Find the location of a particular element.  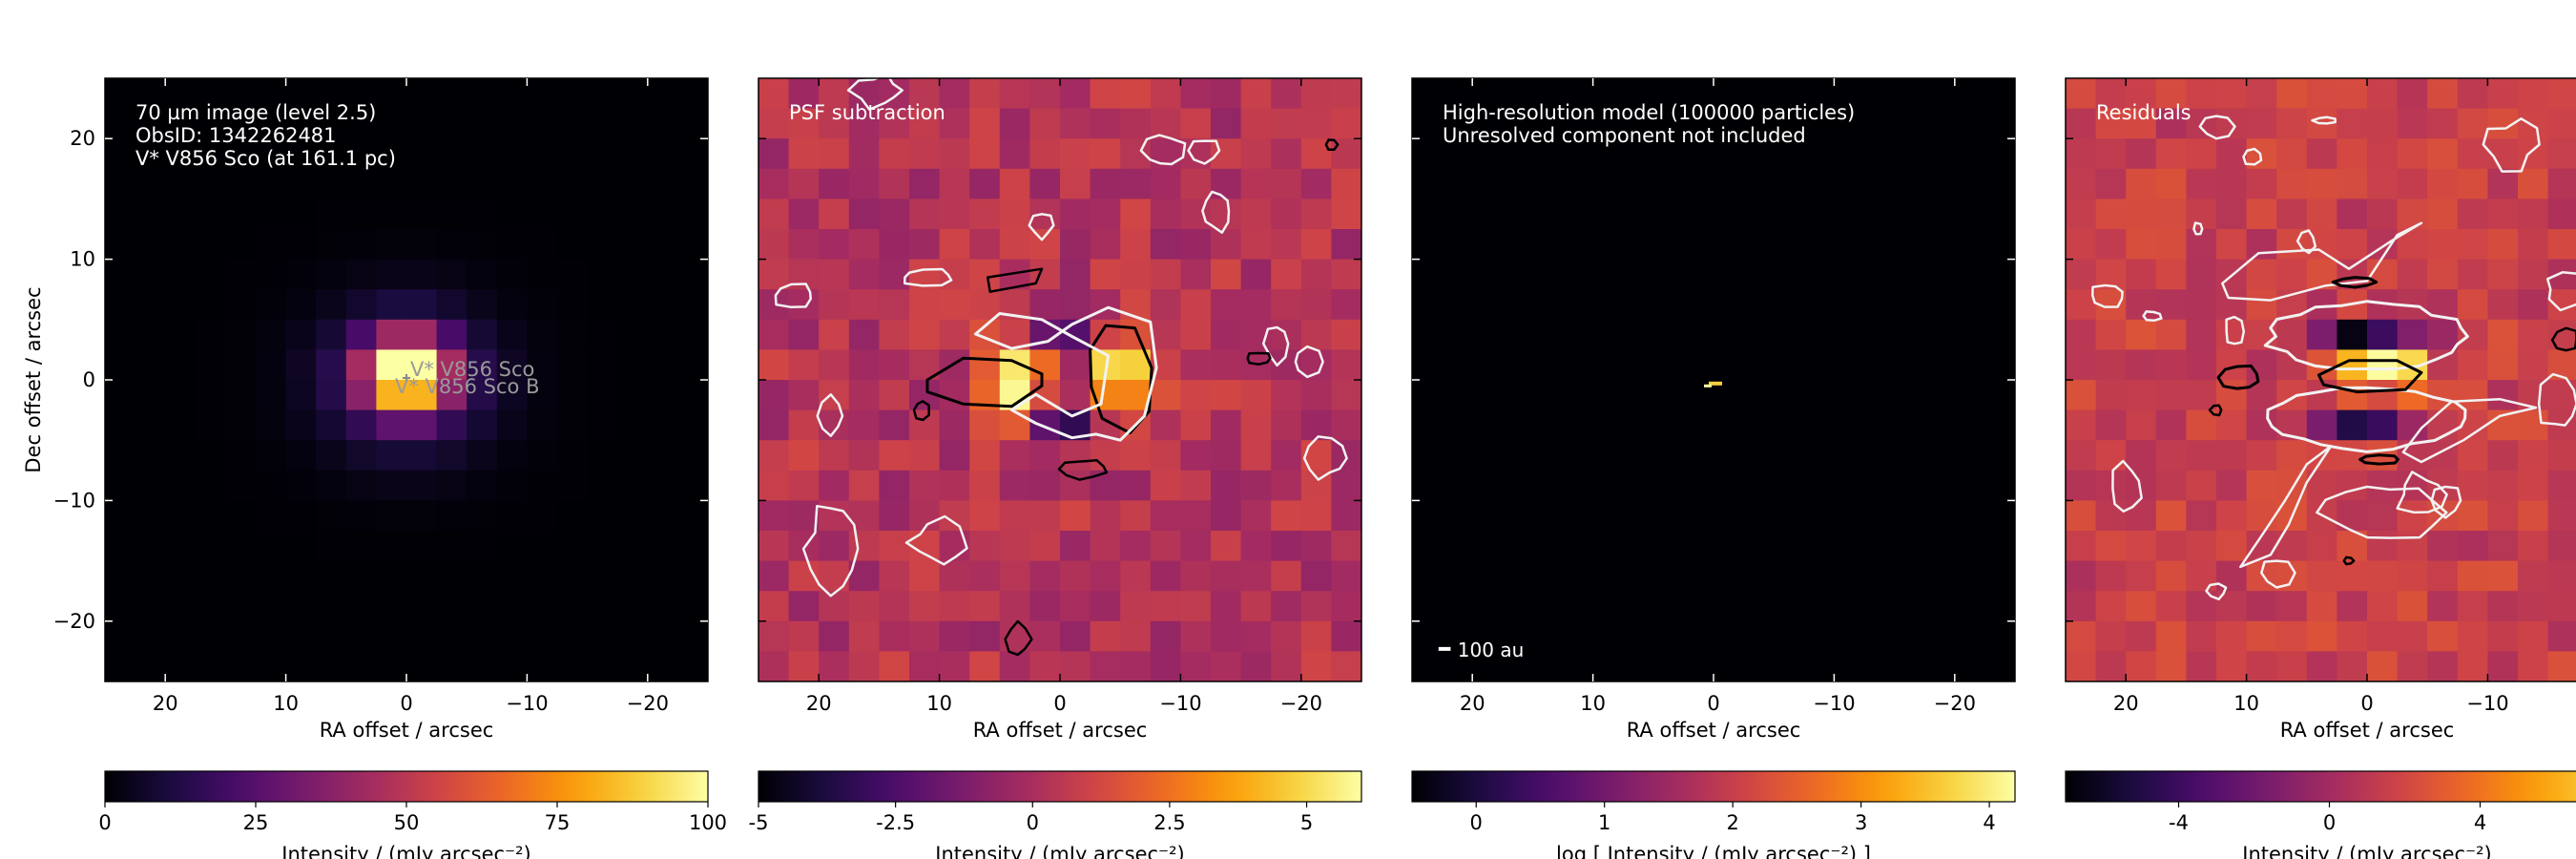

x-tick-label: −10 is located at coordinates (1180, 703).